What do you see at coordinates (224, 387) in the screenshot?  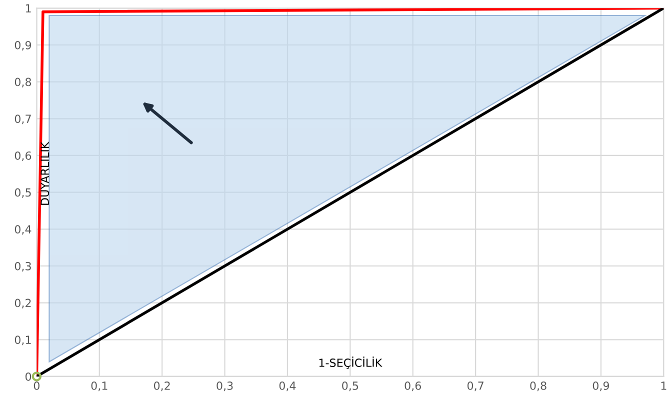 I see `x-tick-label: 0,3` at bounding box center [224, 387].